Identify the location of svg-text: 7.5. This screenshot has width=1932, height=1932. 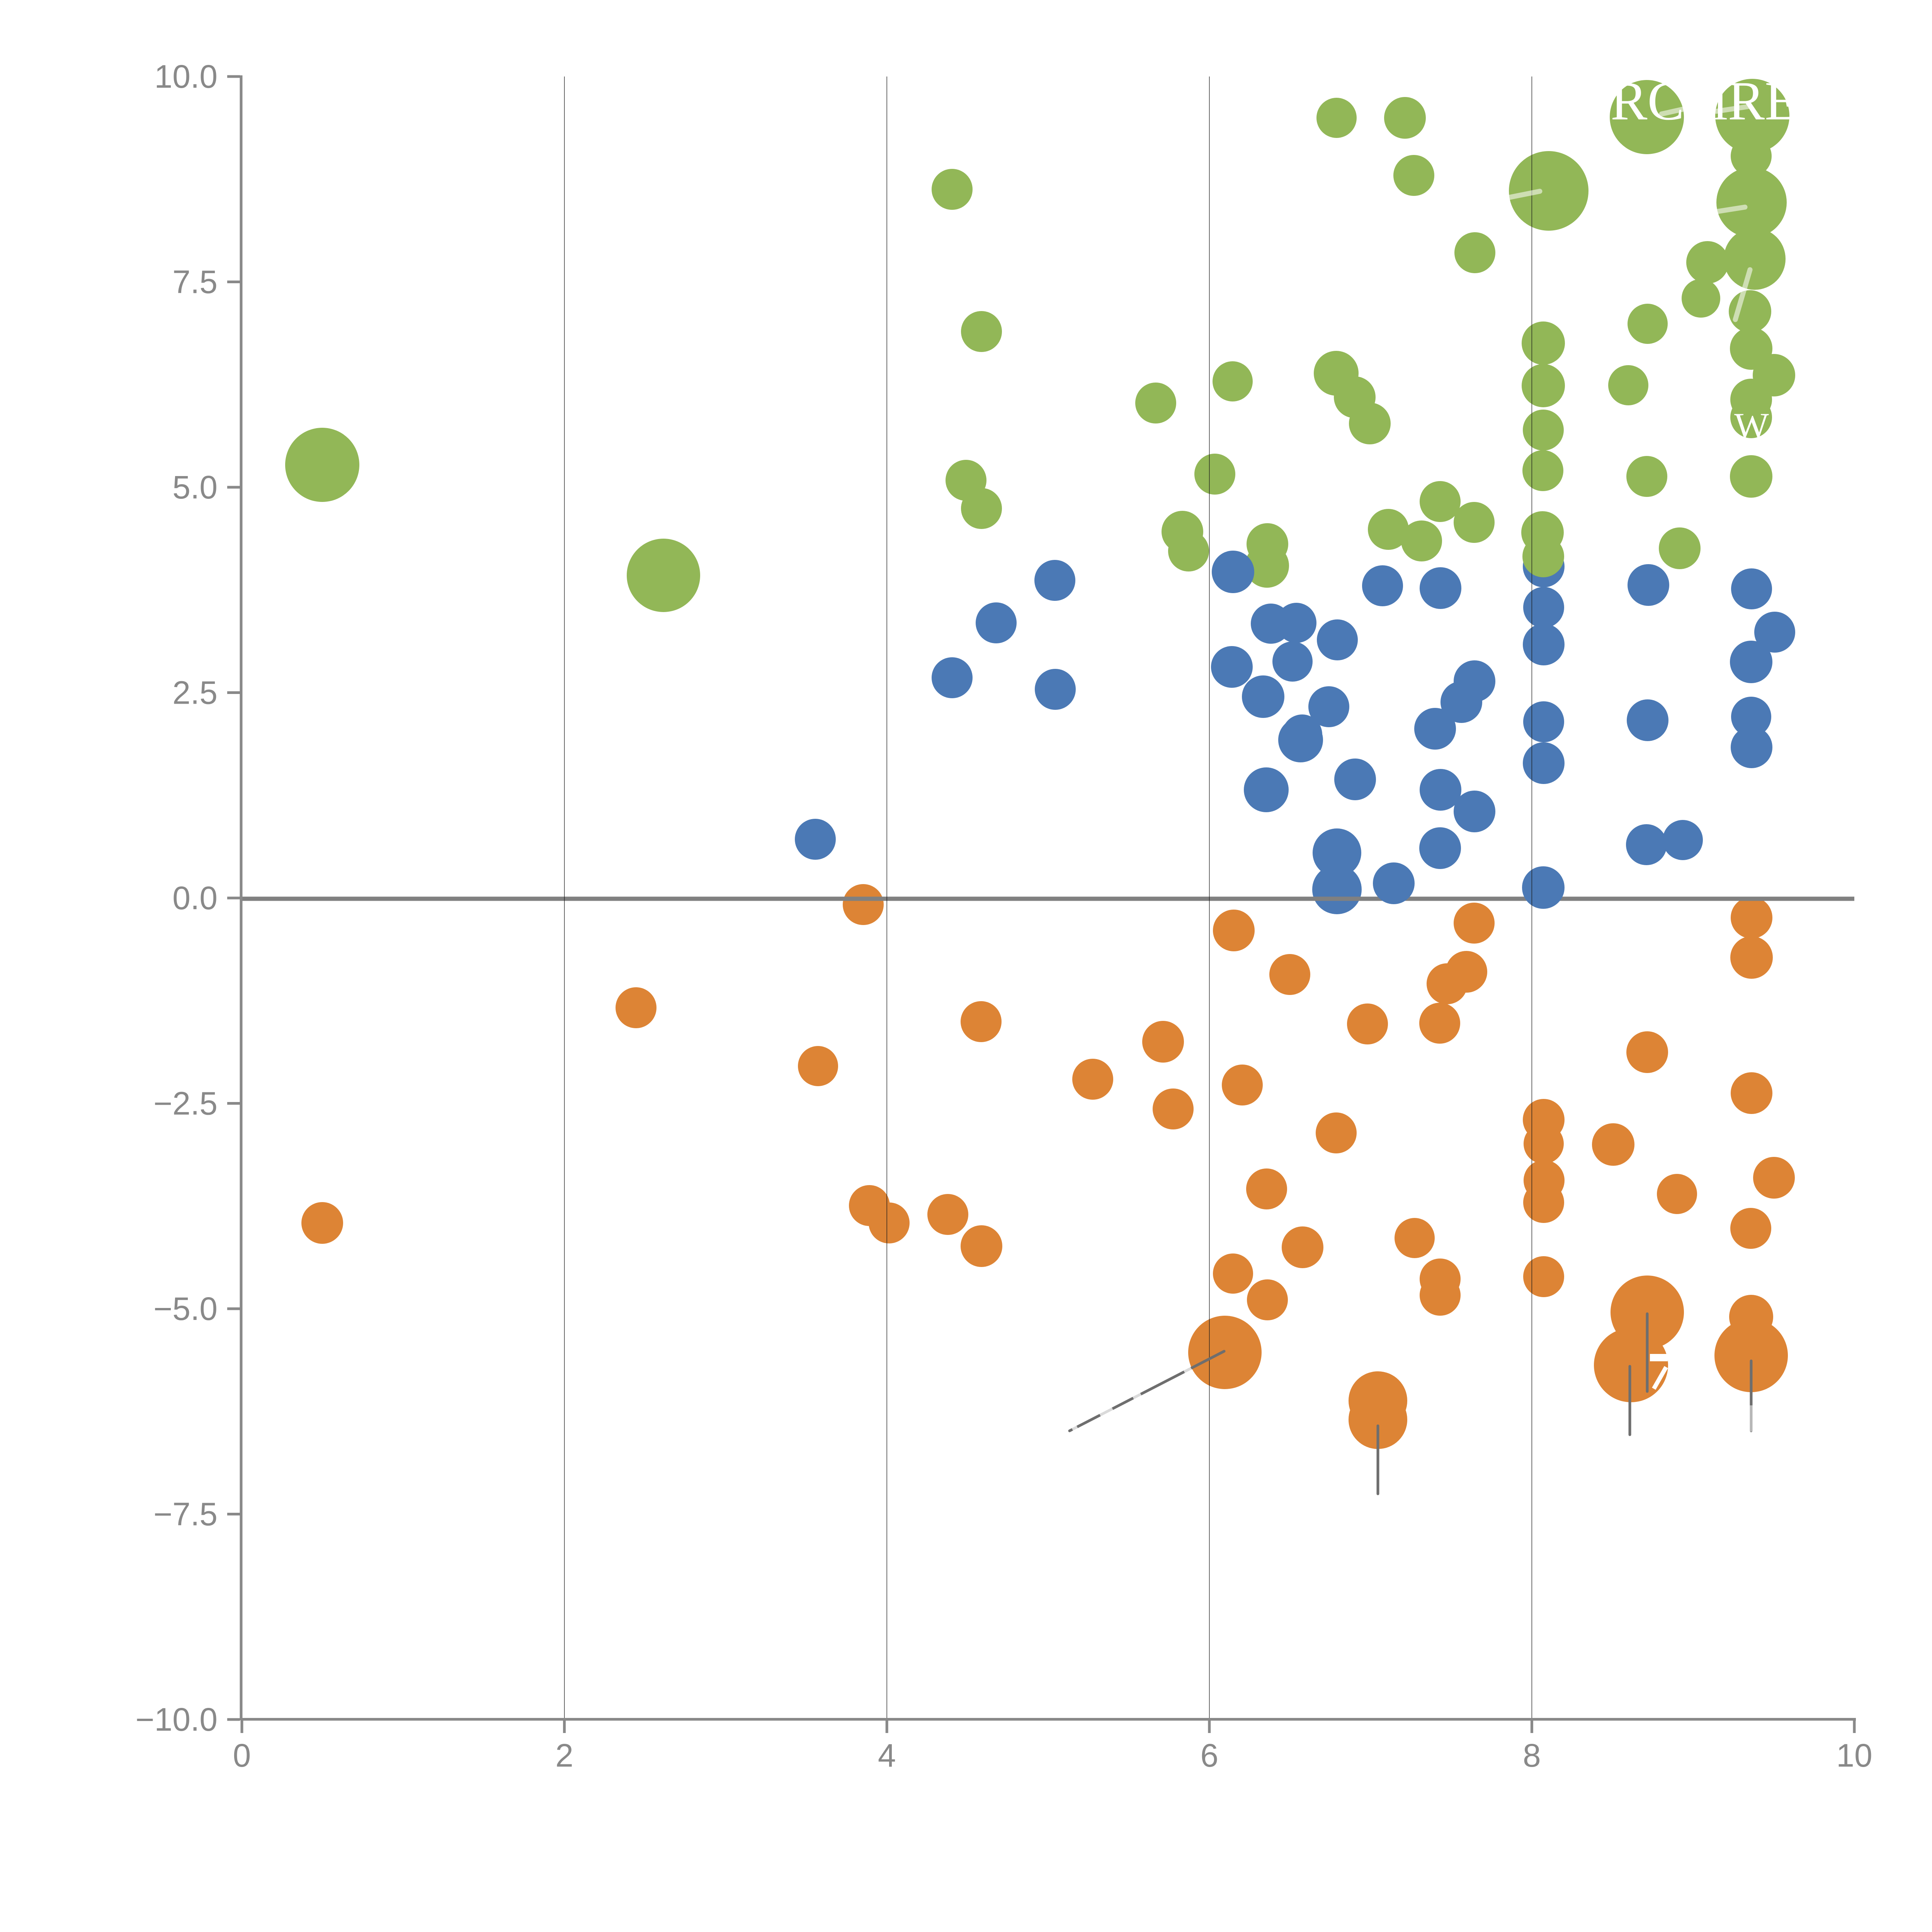
(195, 282).